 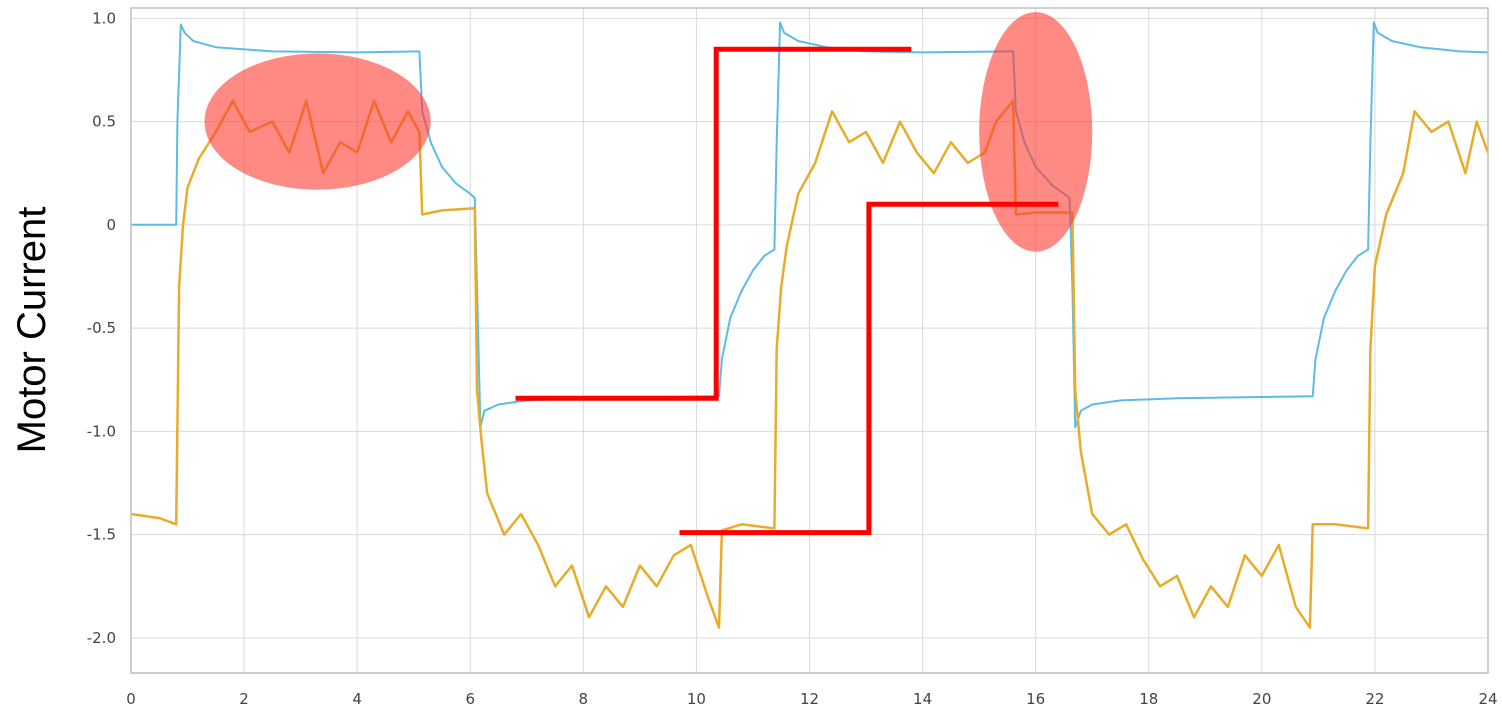 What do you see at coordinates (131, 699) in the screenshot?
I see `x-tick-label: 0` at bounding box center [131, 699].